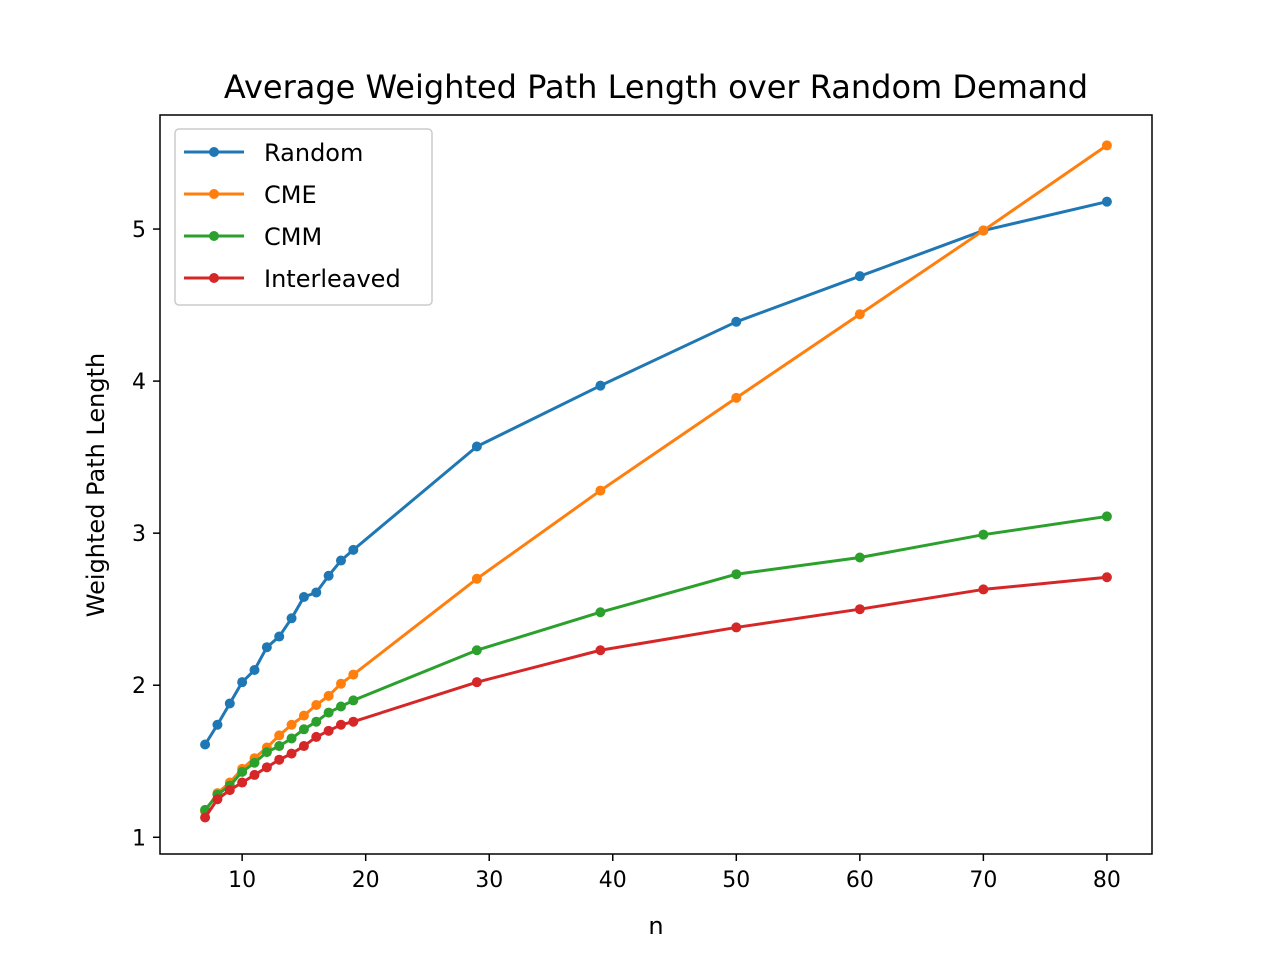  I want to click on y-tick-label: 2, so click(139, 686).